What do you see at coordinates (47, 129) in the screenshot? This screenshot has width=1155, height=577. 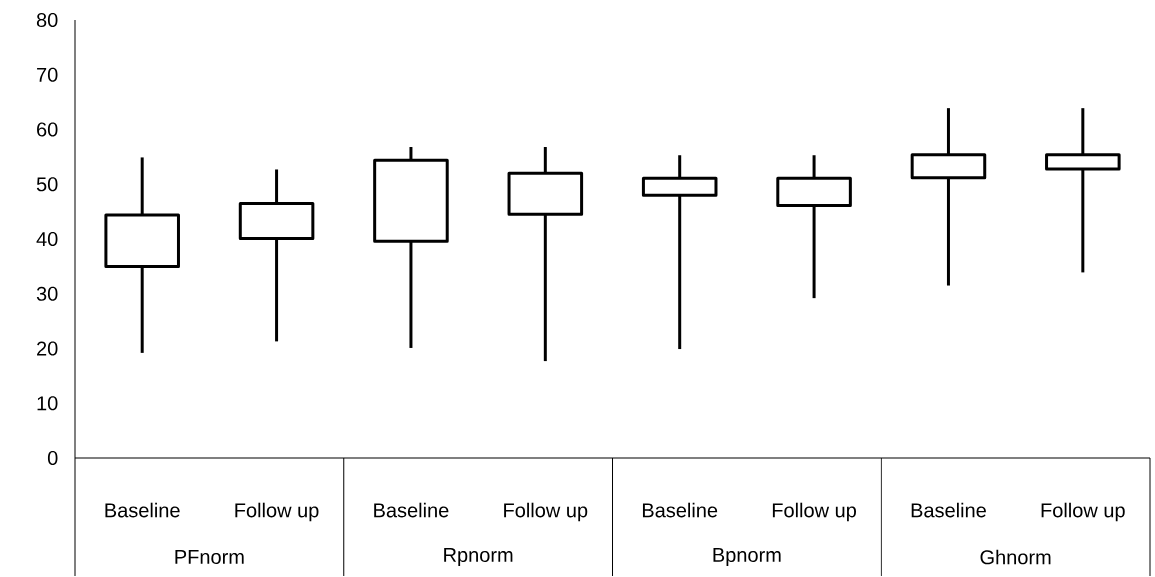 I see `y-tick-label: 60` at bounding box center [47, 129].